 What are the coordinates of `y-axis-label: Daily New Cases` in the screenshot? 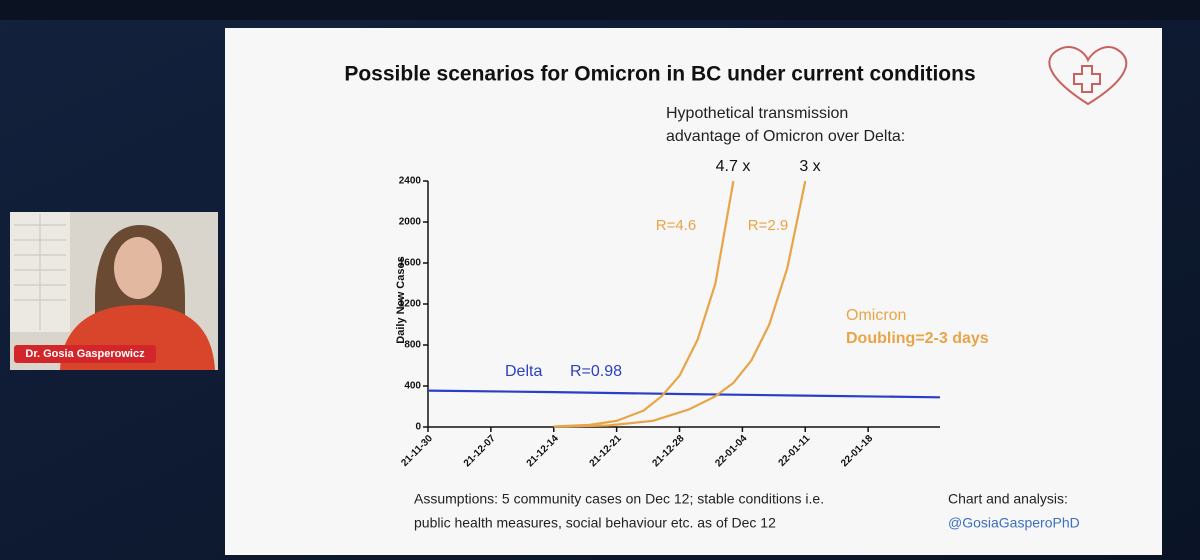 It's located at (401, 299).